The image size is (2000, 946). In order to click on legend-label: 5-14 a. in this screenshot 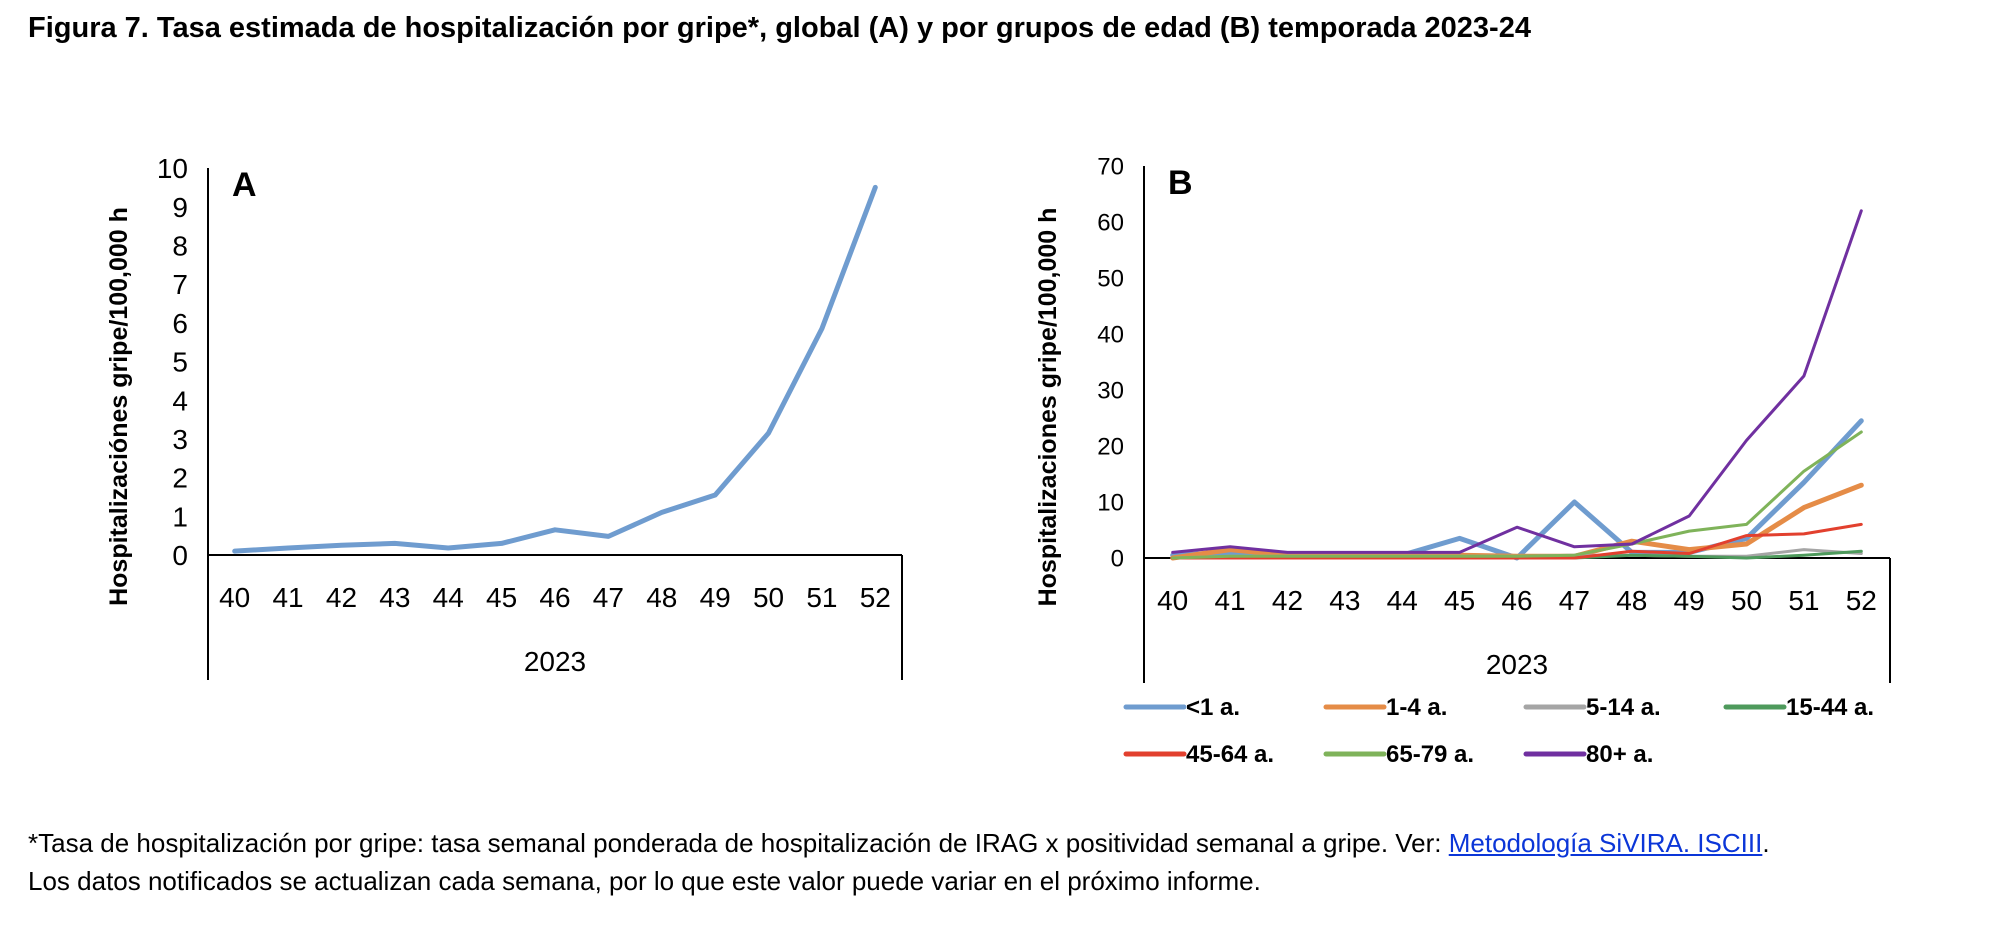, I will do `click(1623, 707)`.